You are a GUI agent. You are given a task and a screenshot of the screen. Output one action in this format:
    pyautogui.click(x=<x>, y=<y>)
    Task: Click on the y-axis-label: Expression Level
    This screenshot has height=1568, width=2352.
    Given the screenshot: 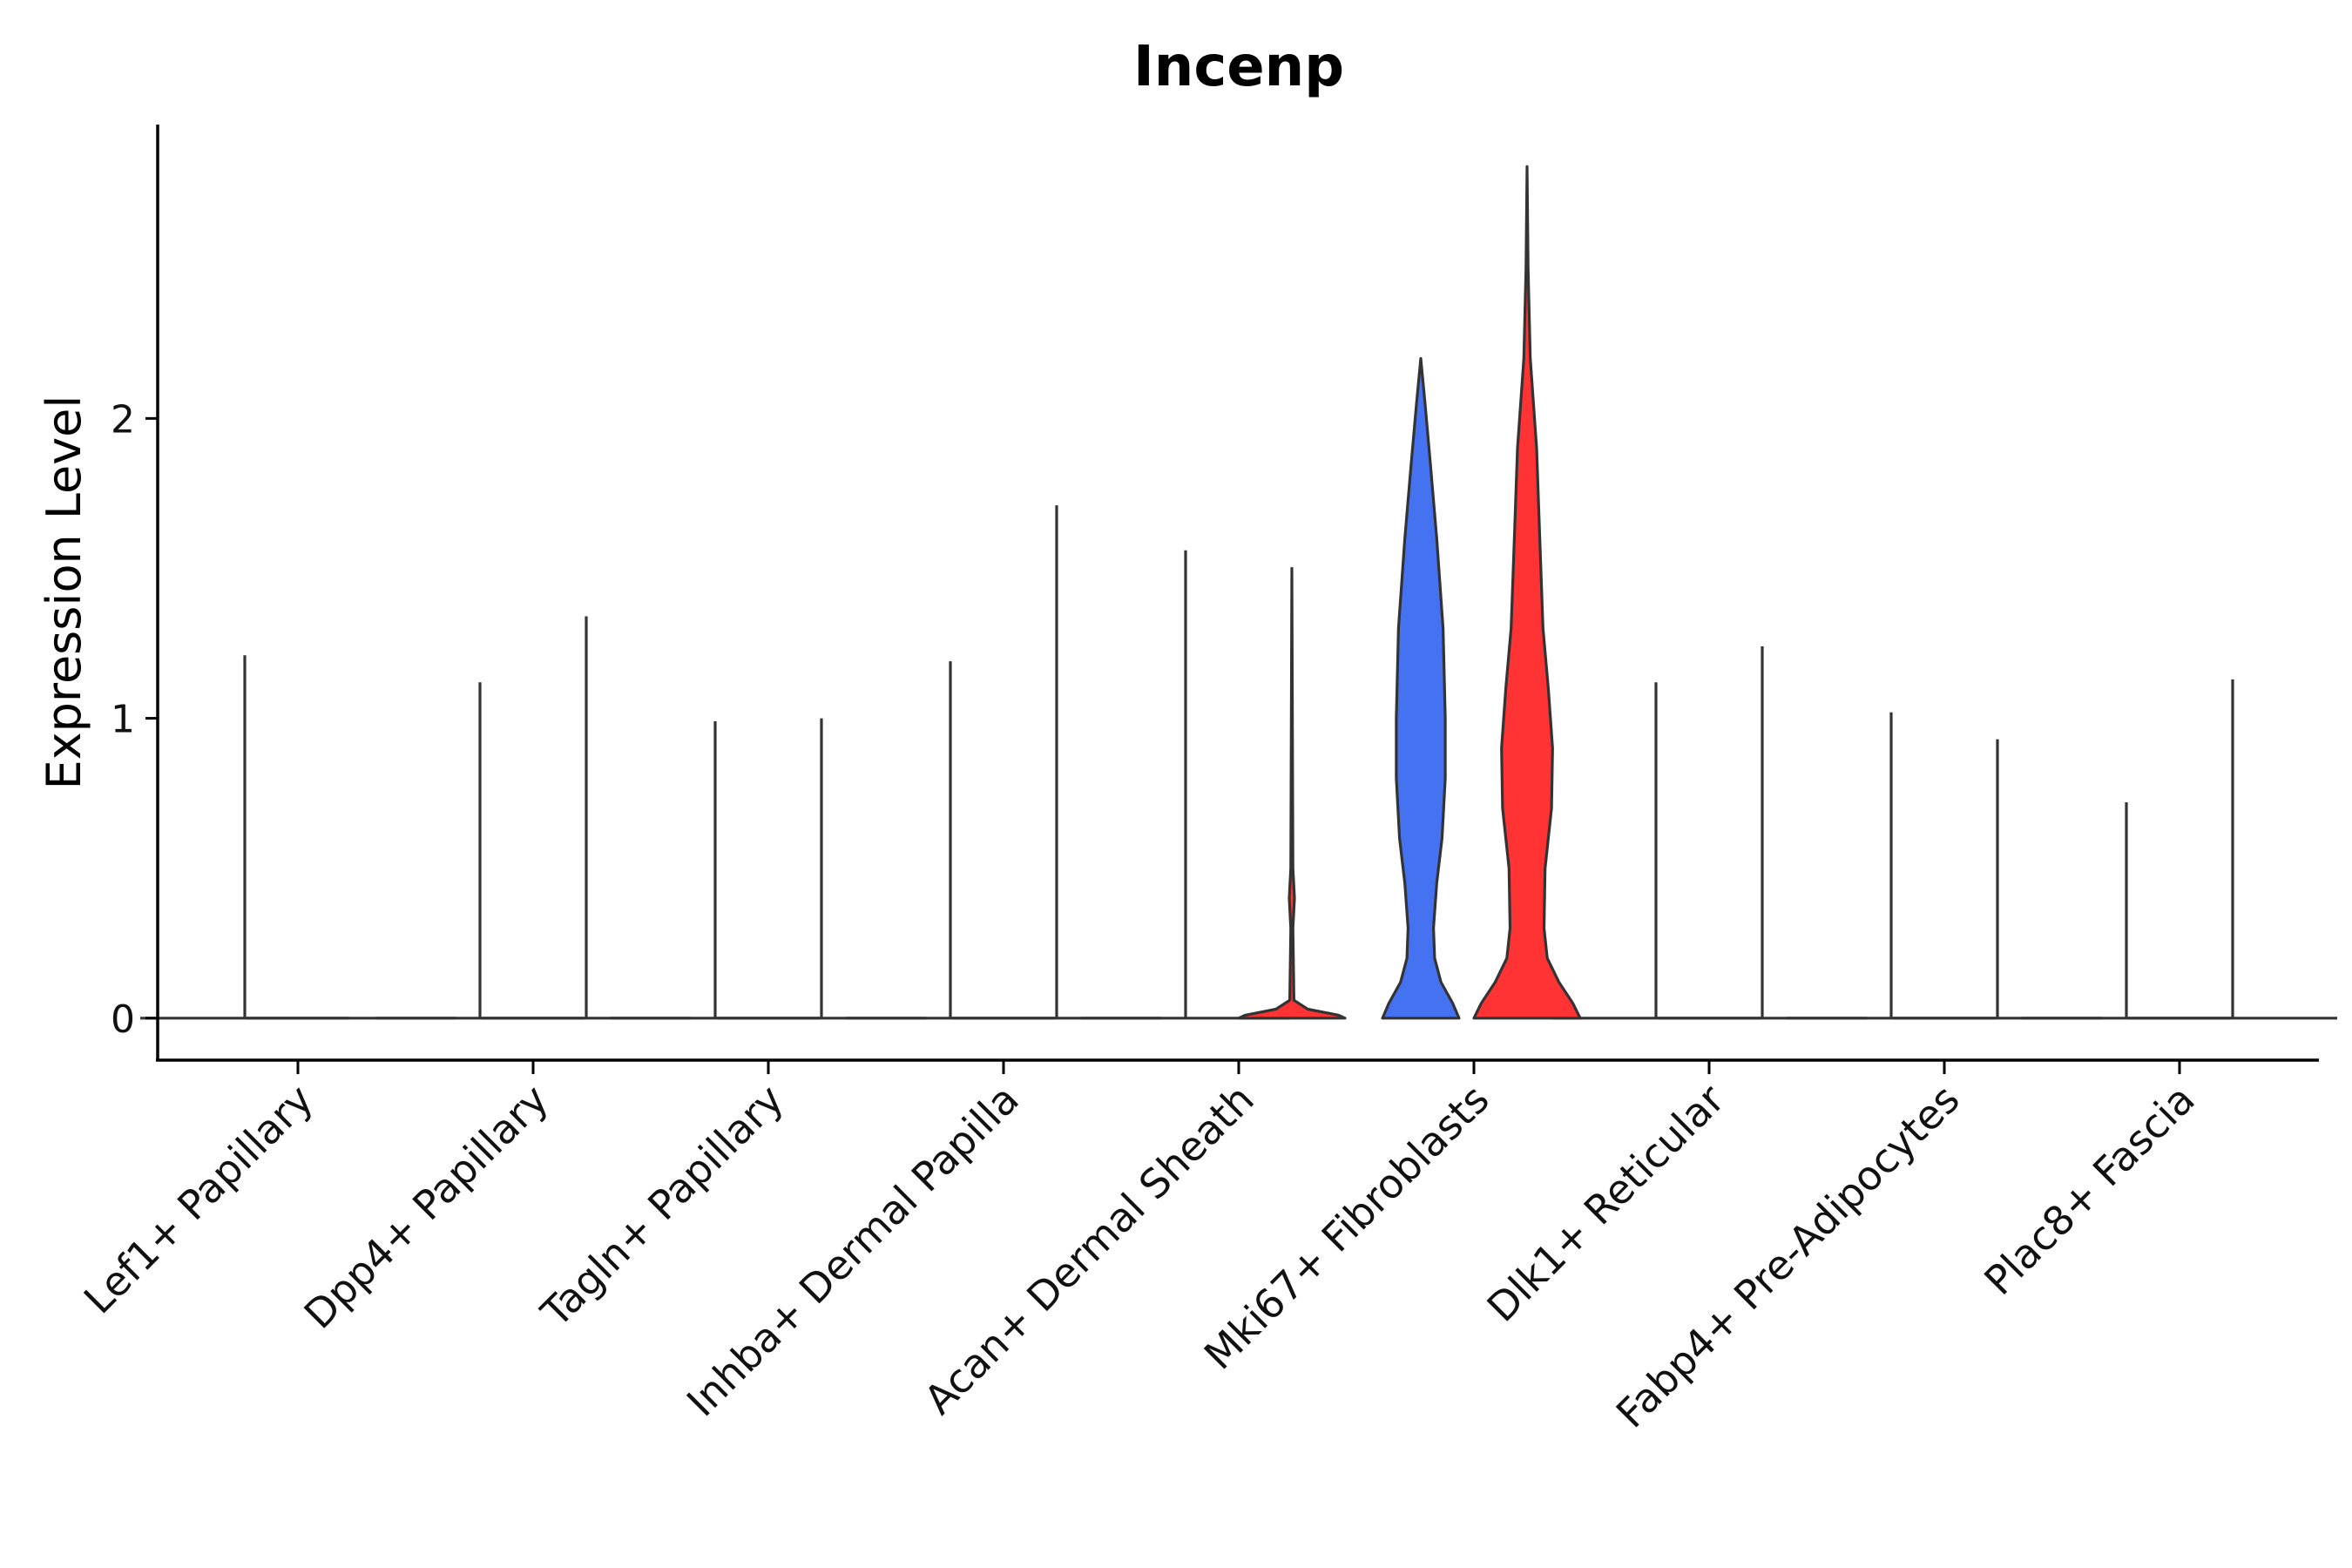 What is the action you would take?
    pyautogui.click(x=64, y=592)
    